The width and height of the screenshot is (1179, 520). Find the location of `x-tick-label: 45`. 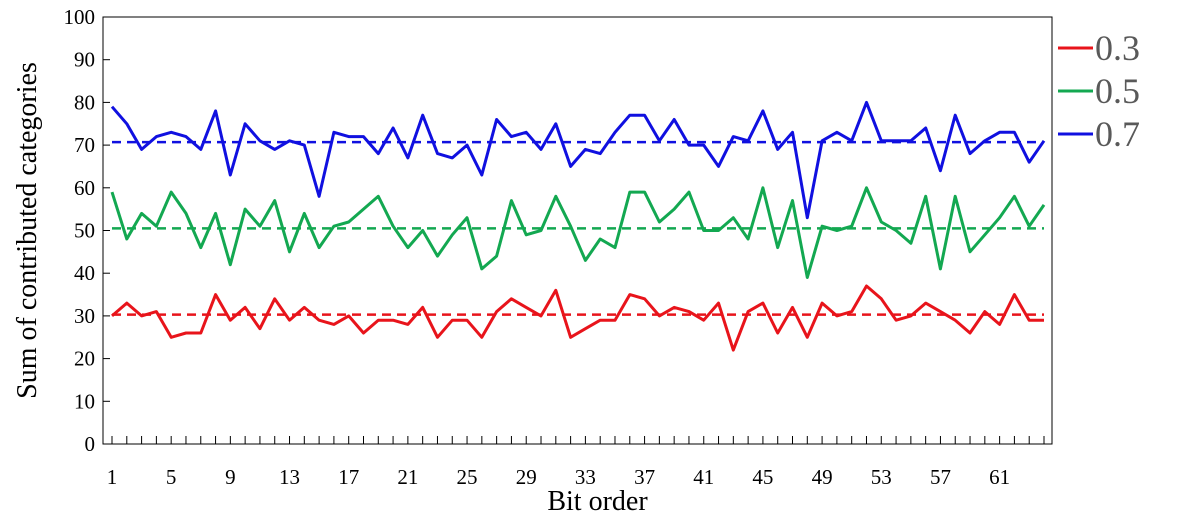

x-tick-label: 45 is located at coordinates (762, 477).